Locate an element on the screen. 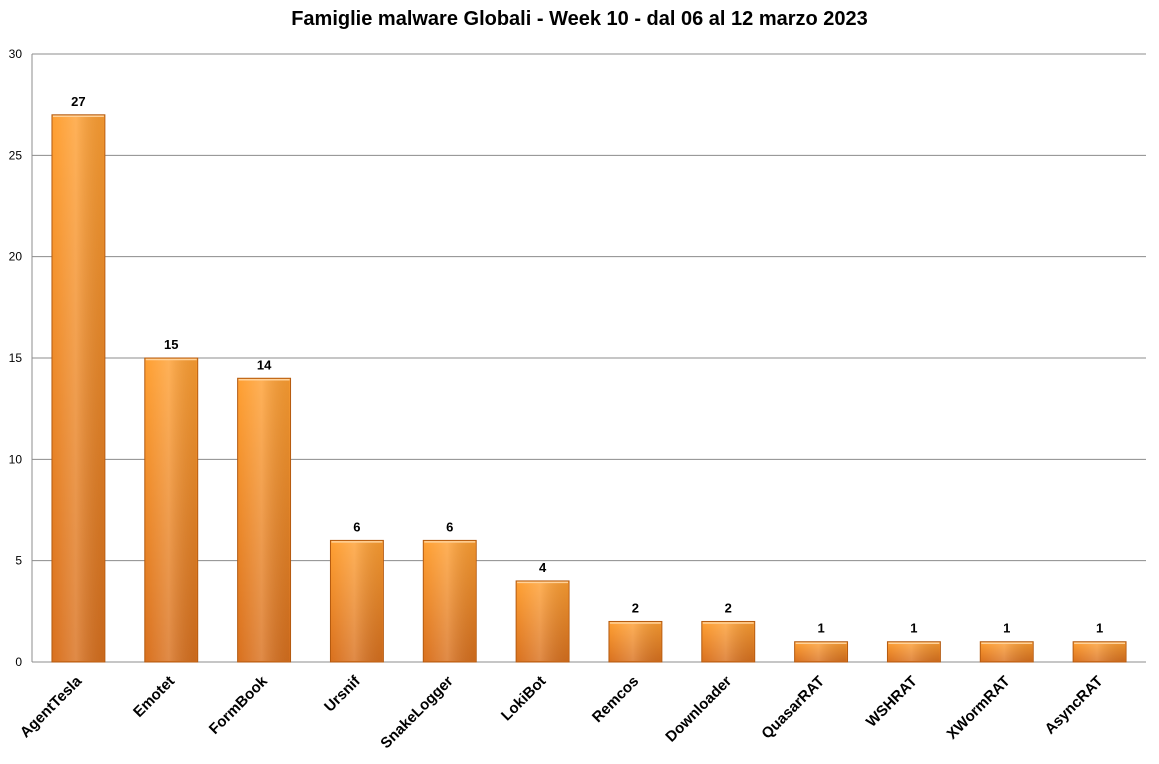  y-tick-label: 30 is located at coordinates (16, 54).